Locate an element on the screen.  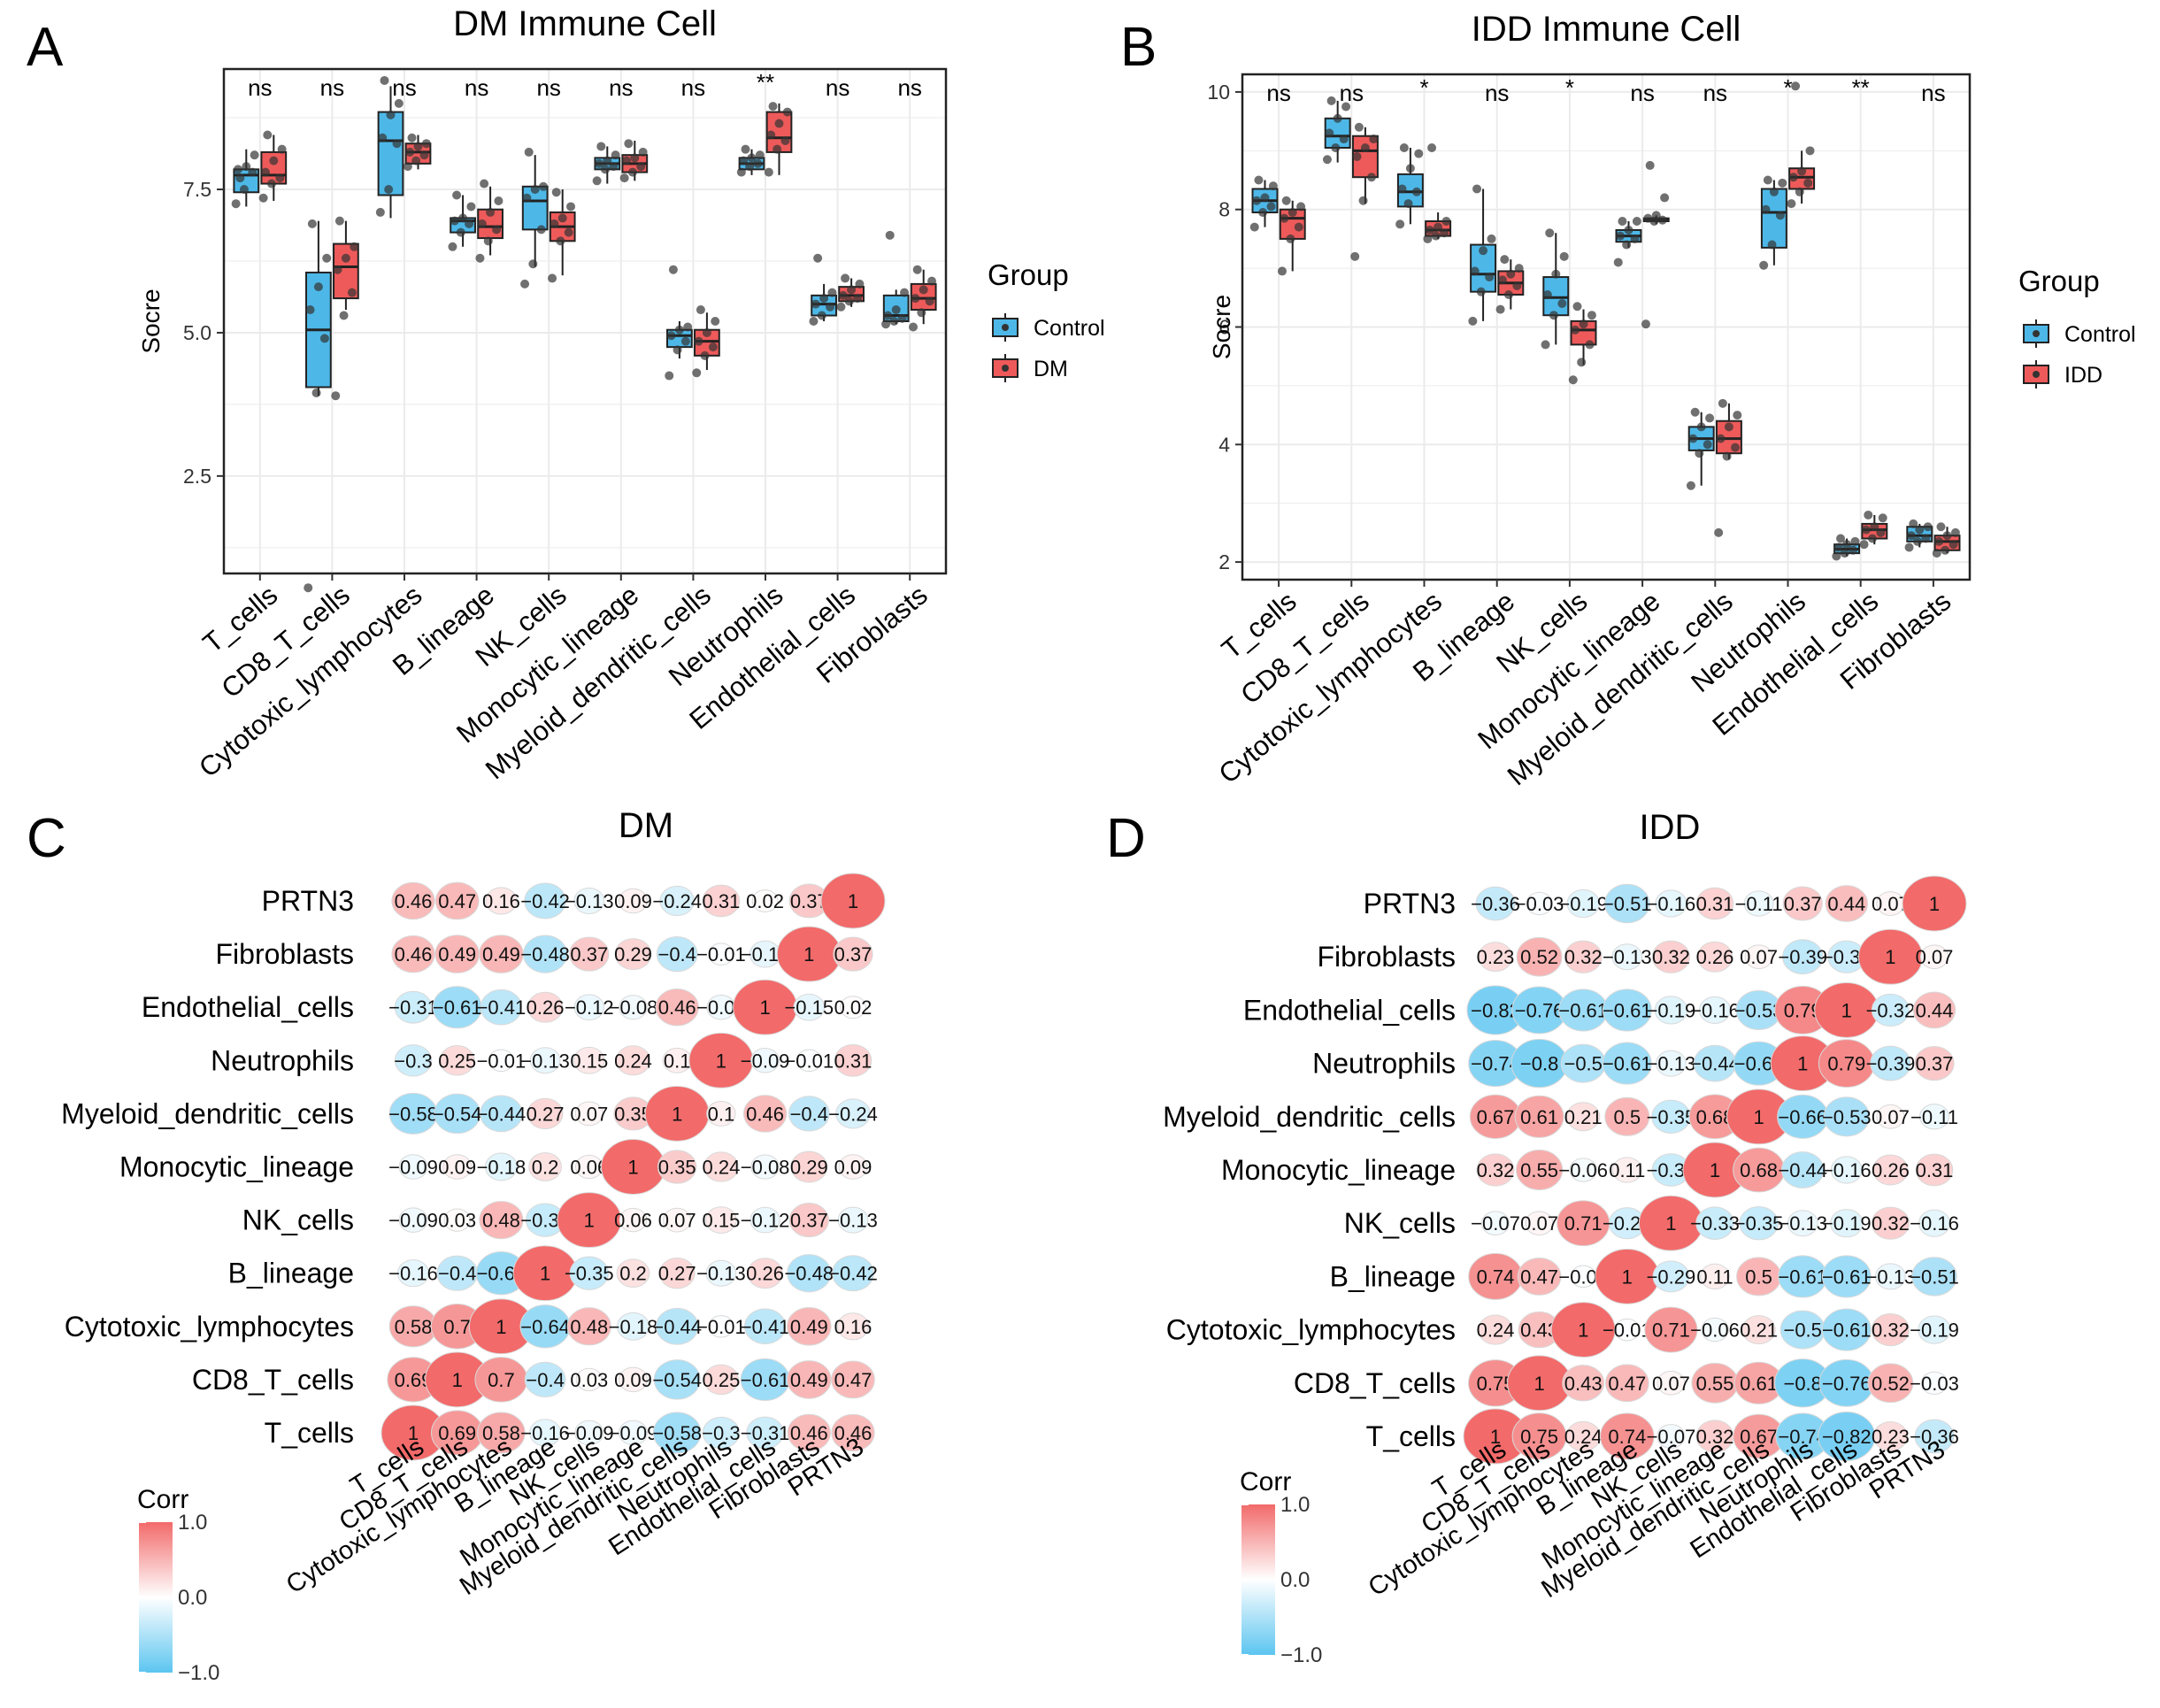
colorbar-title: Corr is located at coordinates (162, 1499).